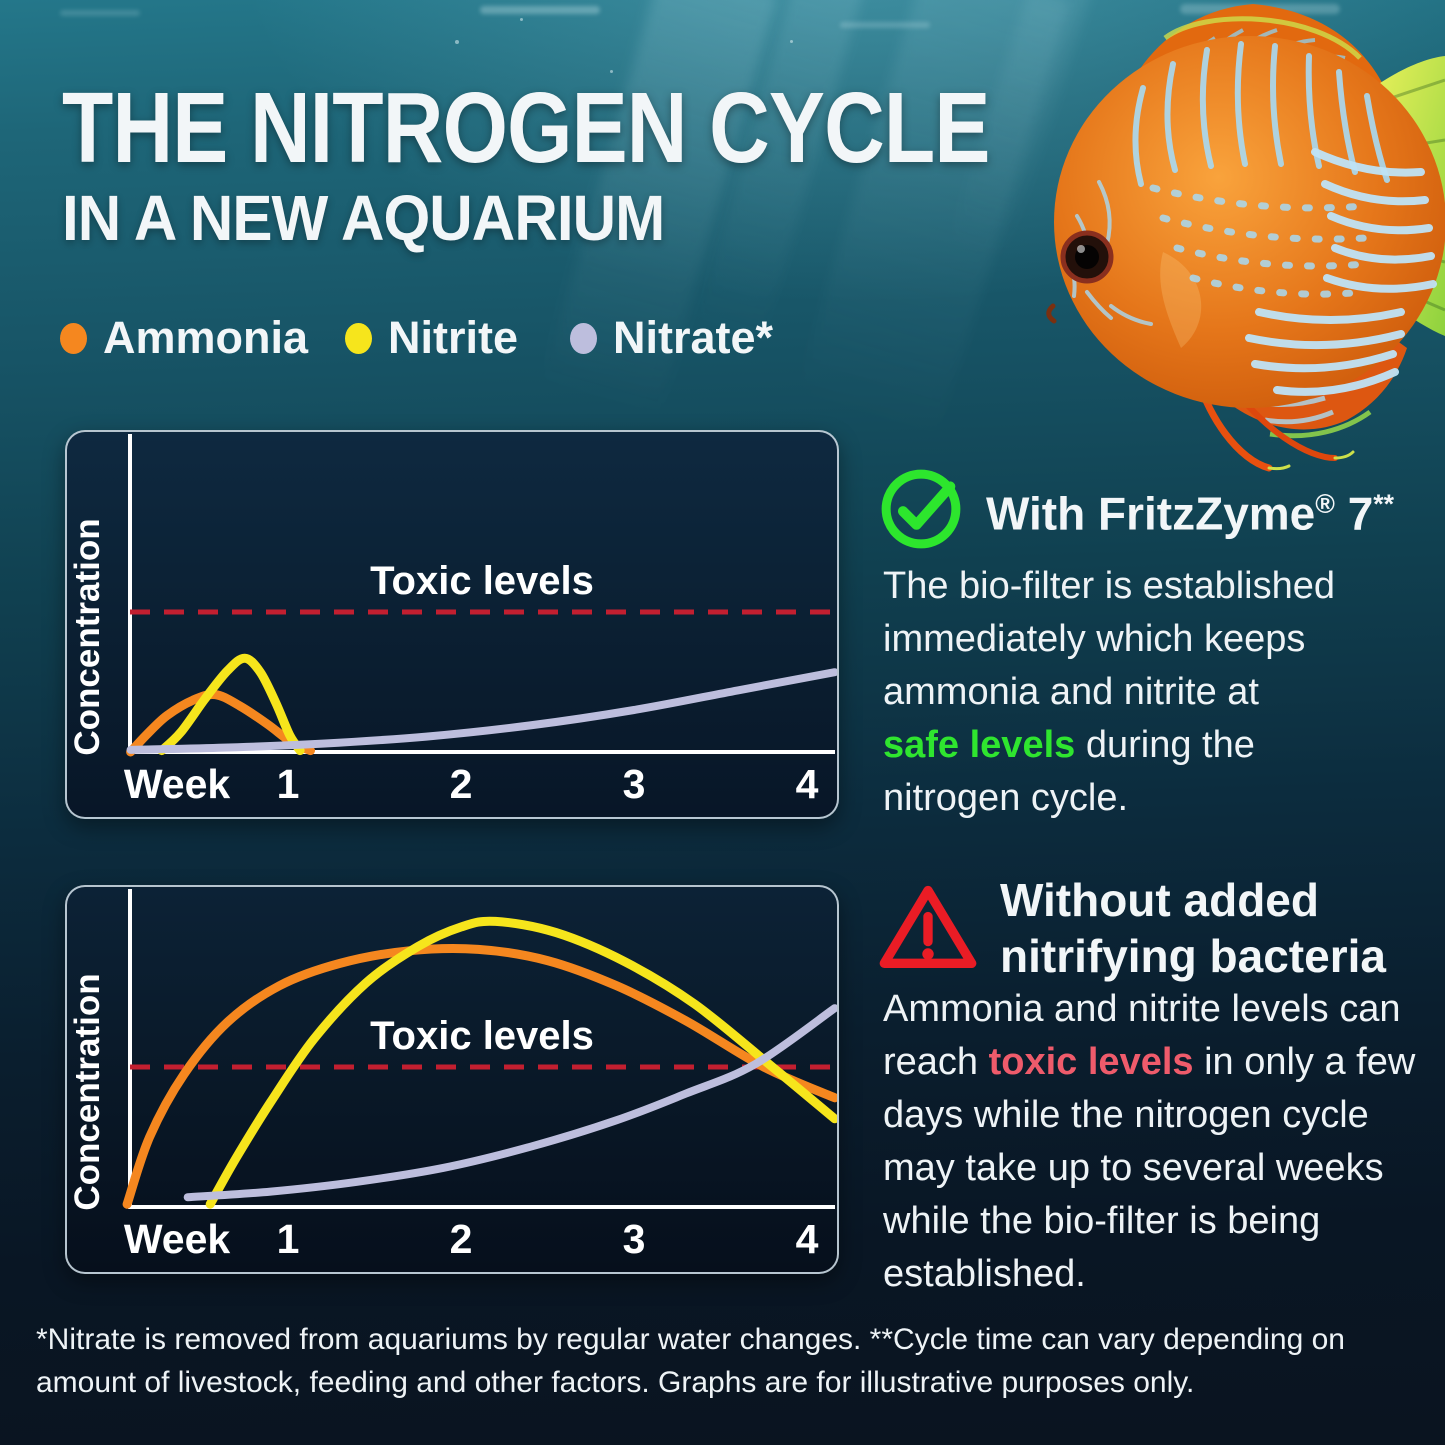  I want to click on ammonia-dot-icon, so click(73, 338).